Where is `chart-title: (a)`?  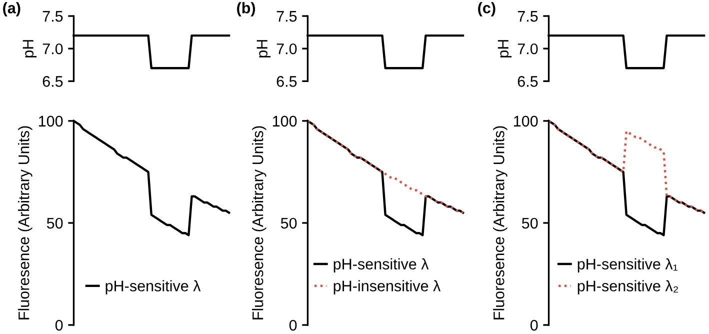 chart-title: (a) is located at coordinates (11, 9).